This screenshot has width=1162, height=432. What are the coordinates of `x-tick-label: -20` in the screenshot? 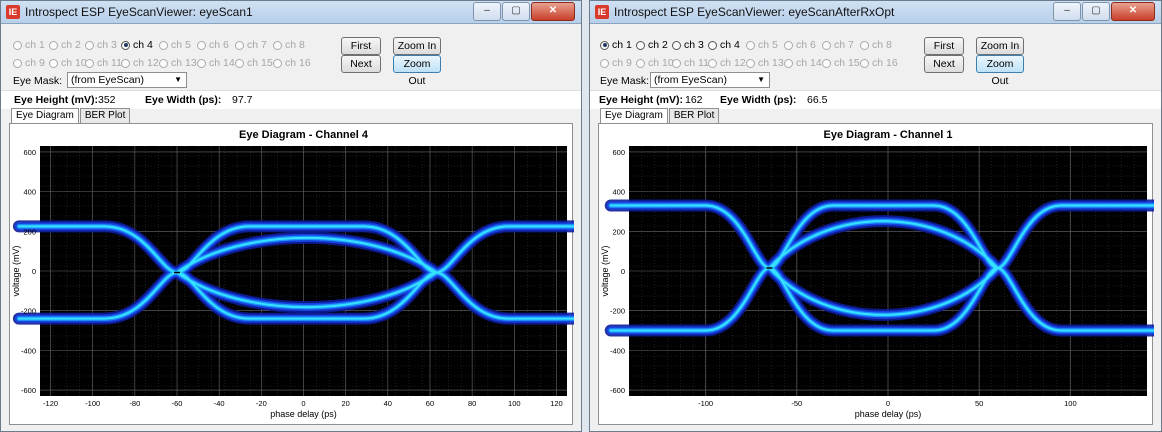 It's located at (261, 403).